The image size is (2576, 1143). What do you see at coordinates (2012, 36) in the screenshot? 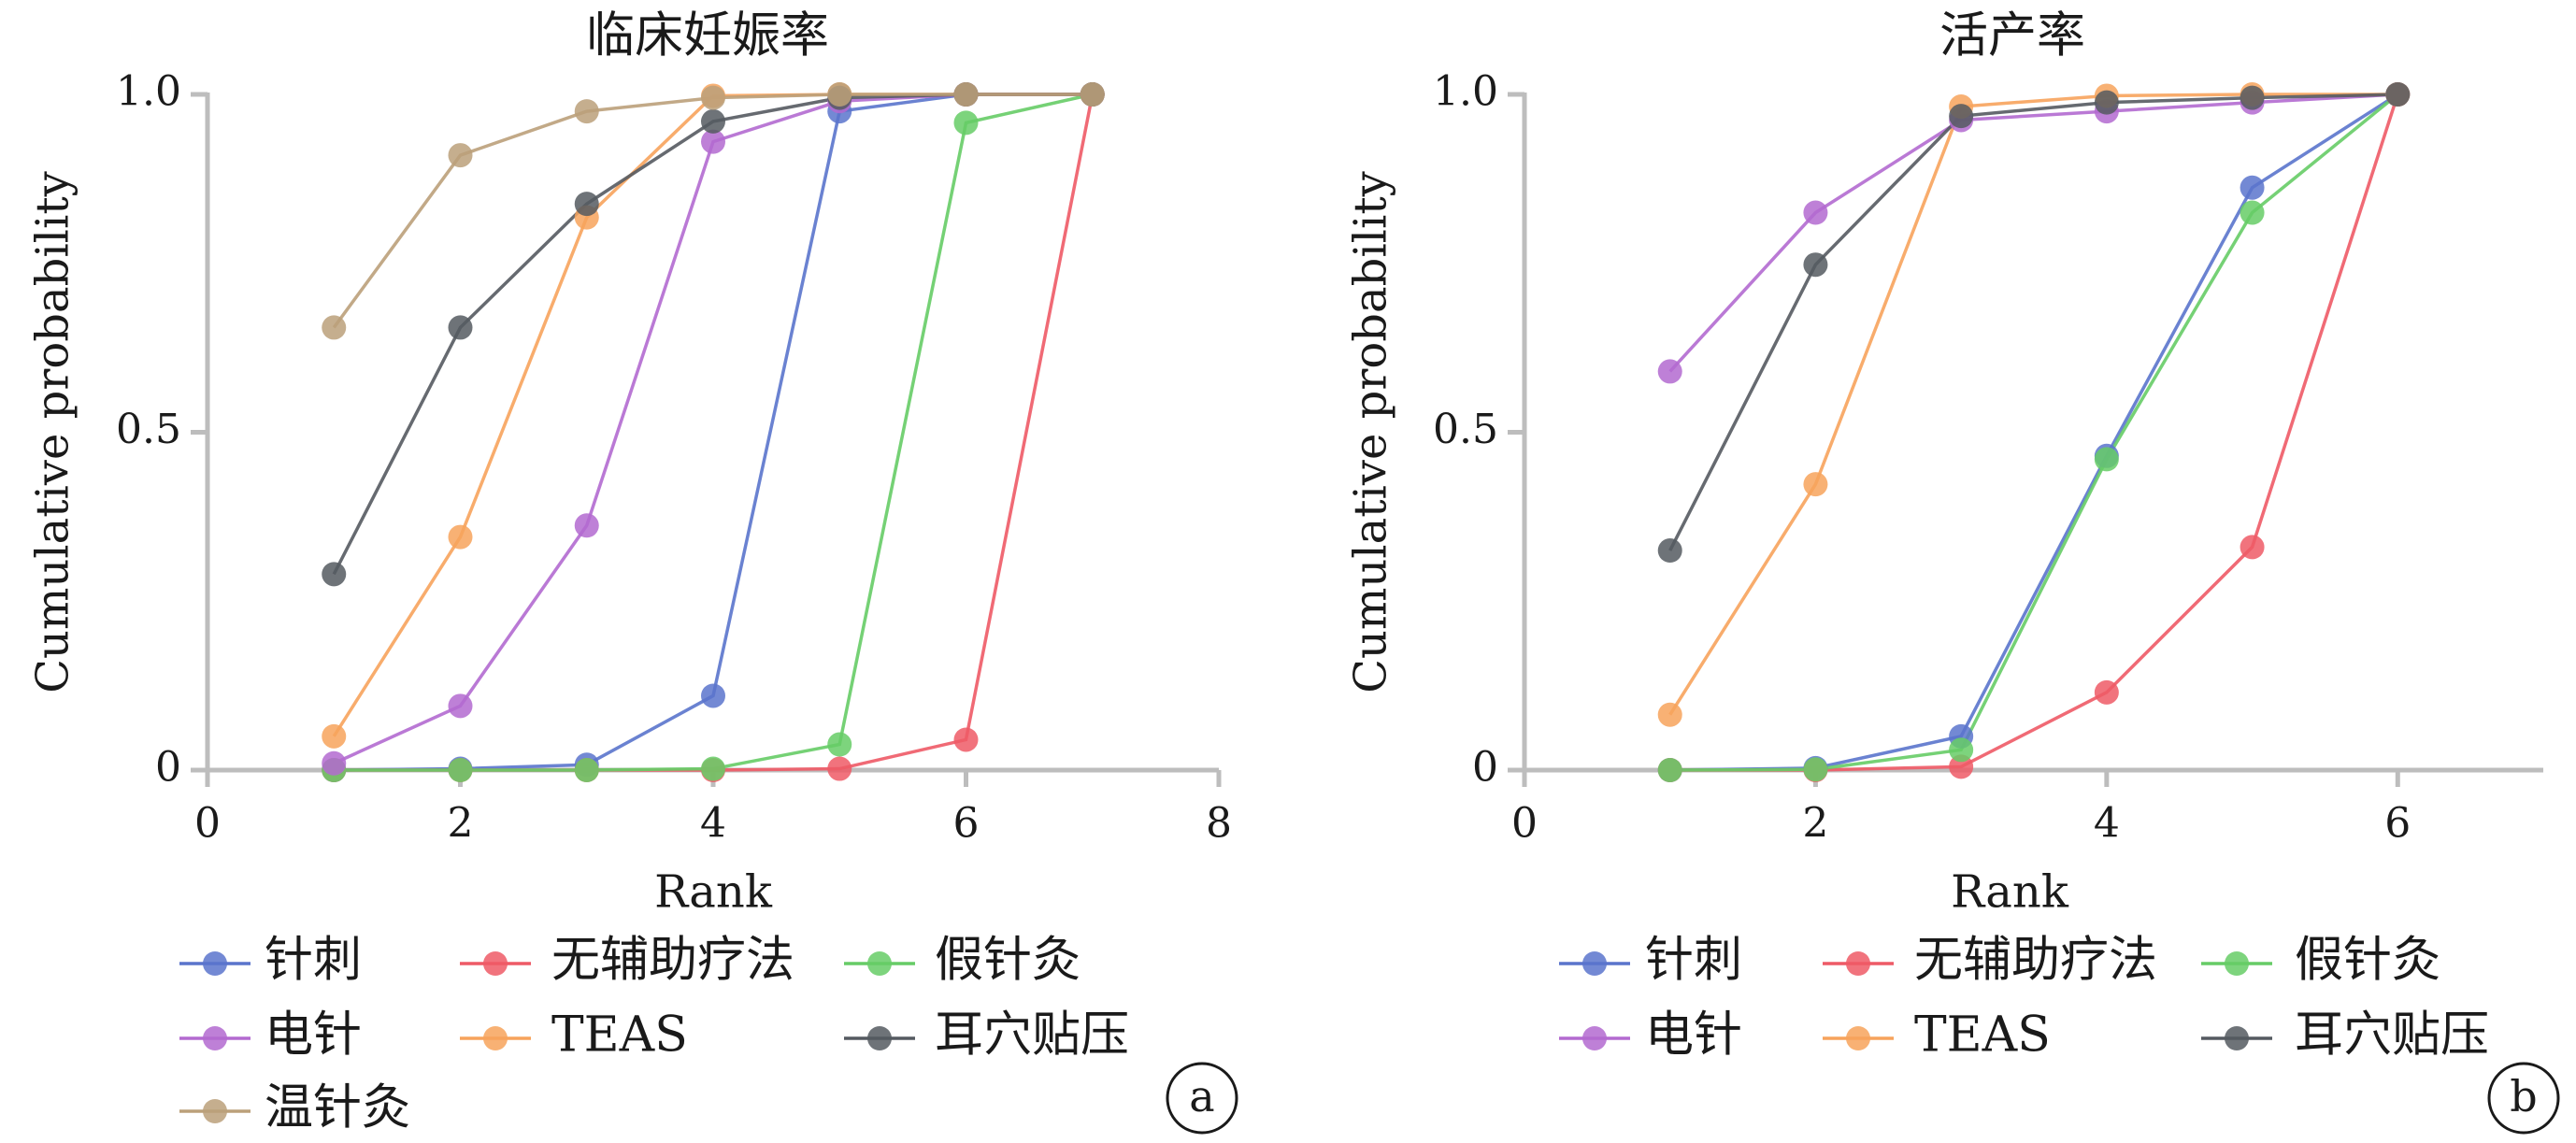
I see `chart-title: 活产率` at bounding box center [2012, 36].